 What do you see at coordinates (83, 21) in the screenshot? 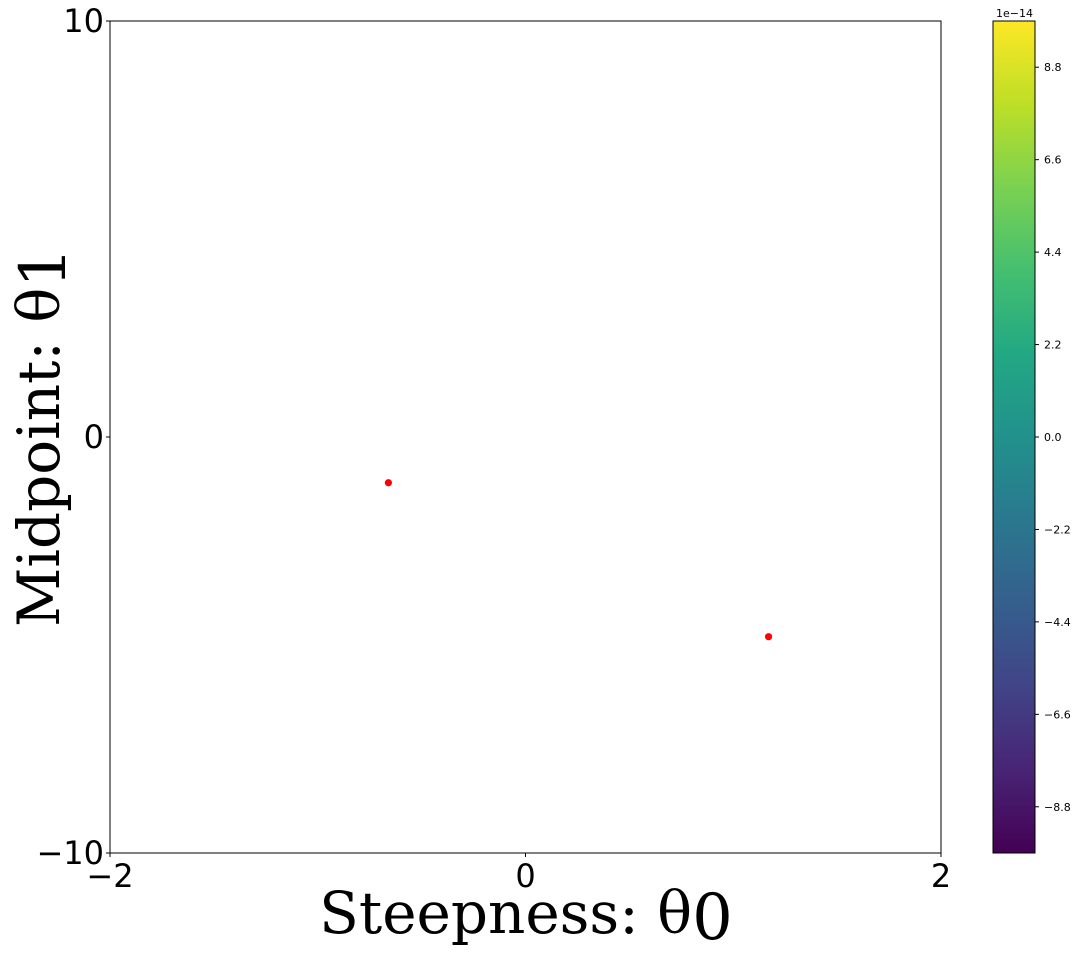
I see `y-tick-label: 10` at bounding box center [83, 21].